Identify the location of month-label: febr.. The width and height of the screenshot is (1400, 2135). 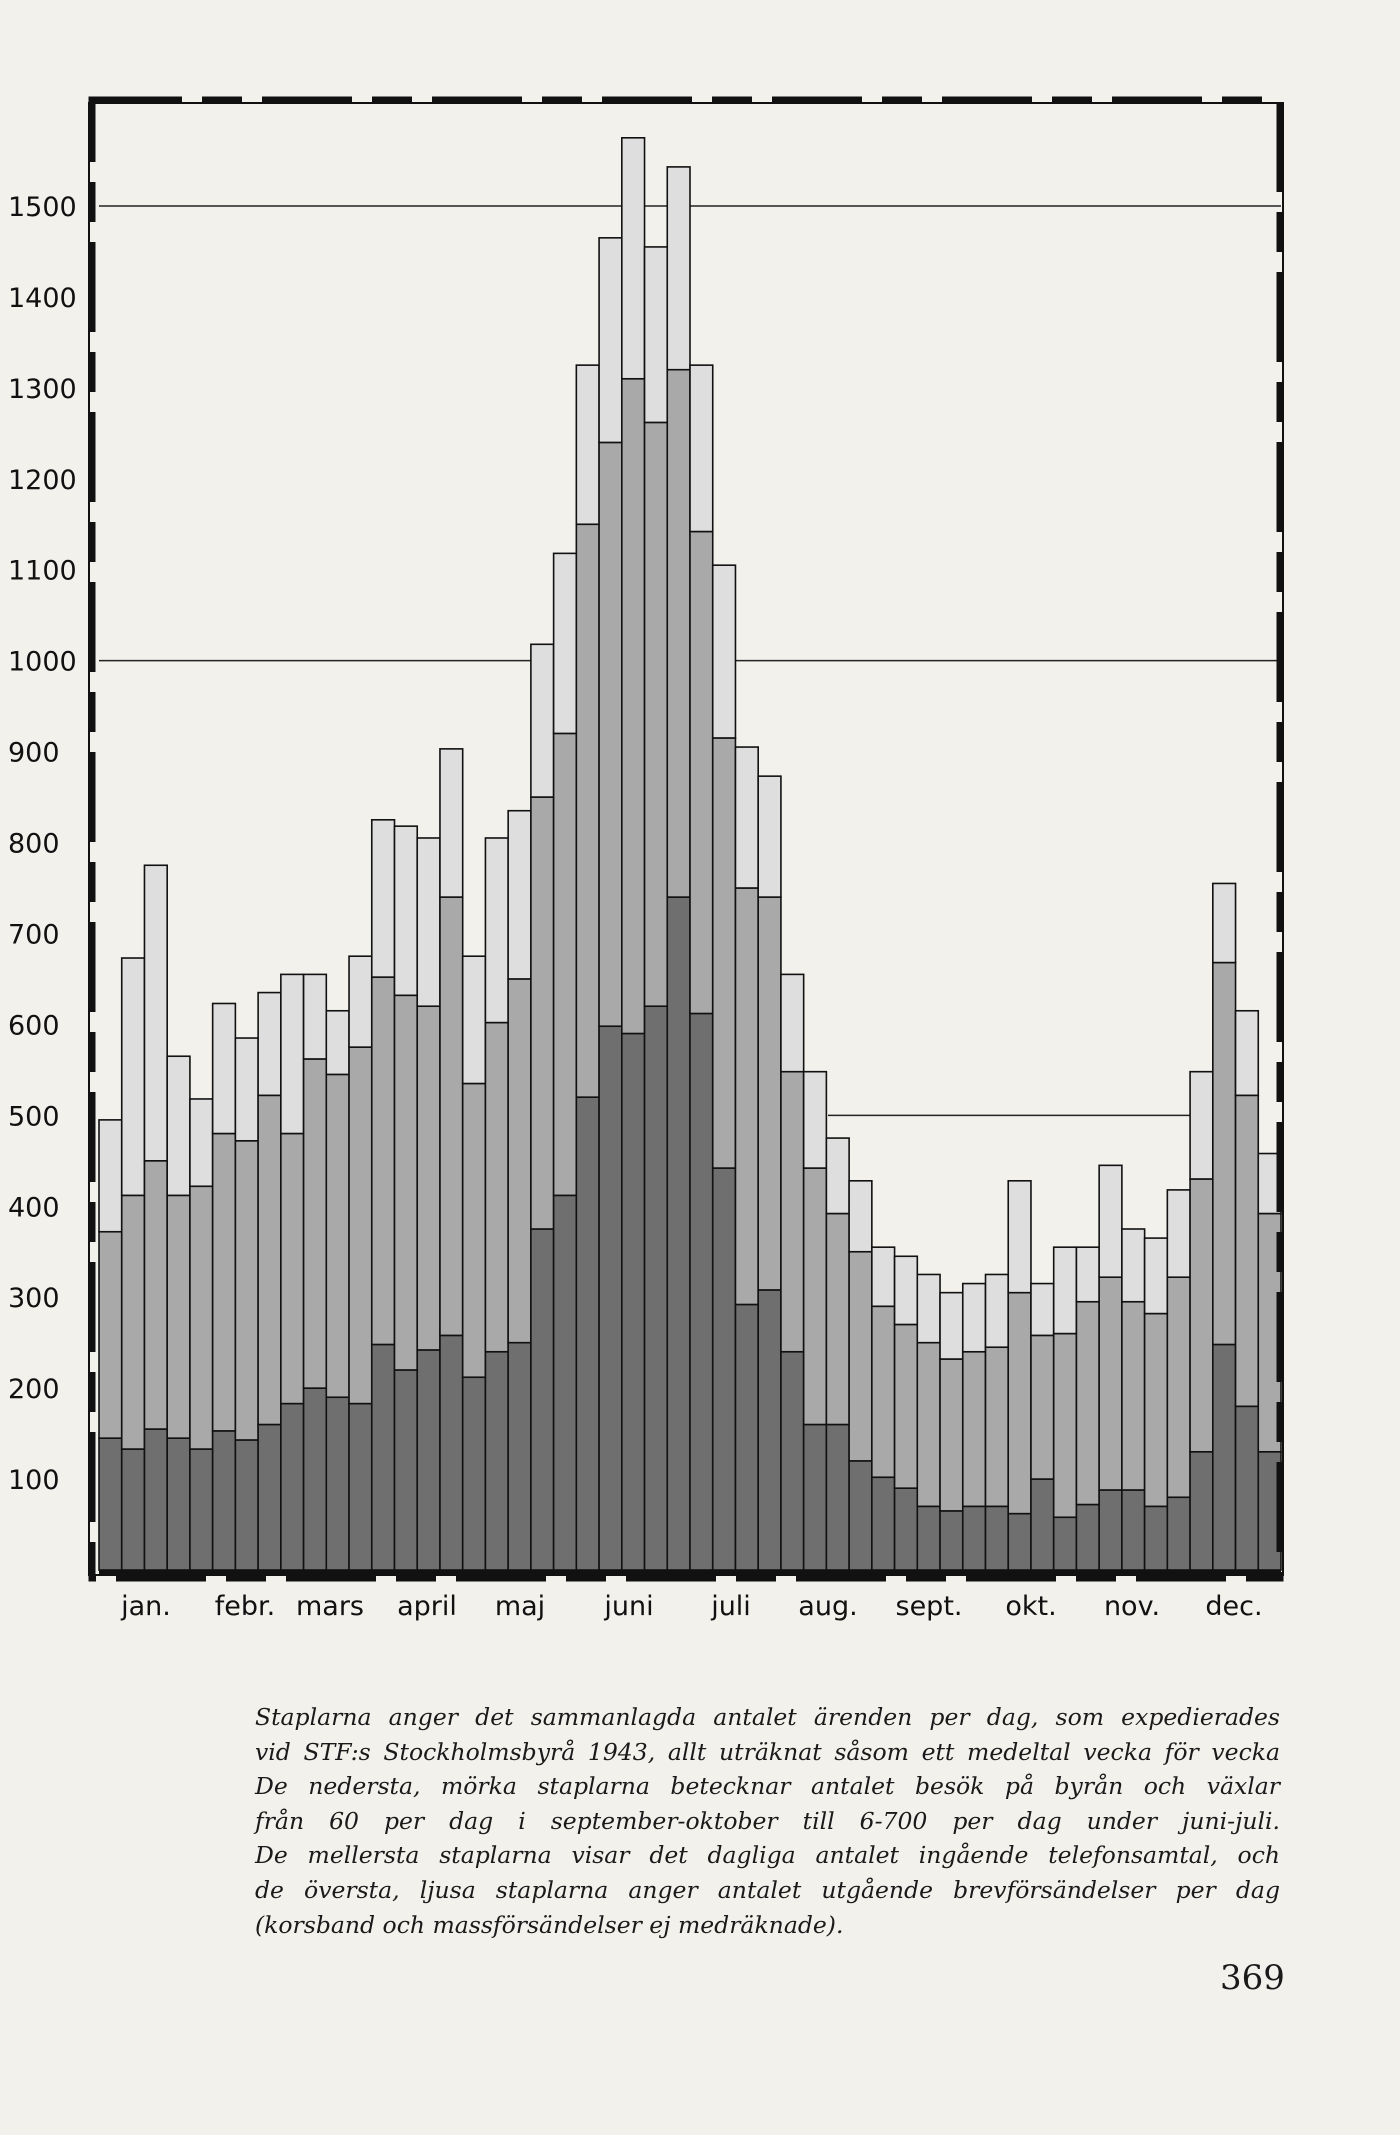
(245, 1606).